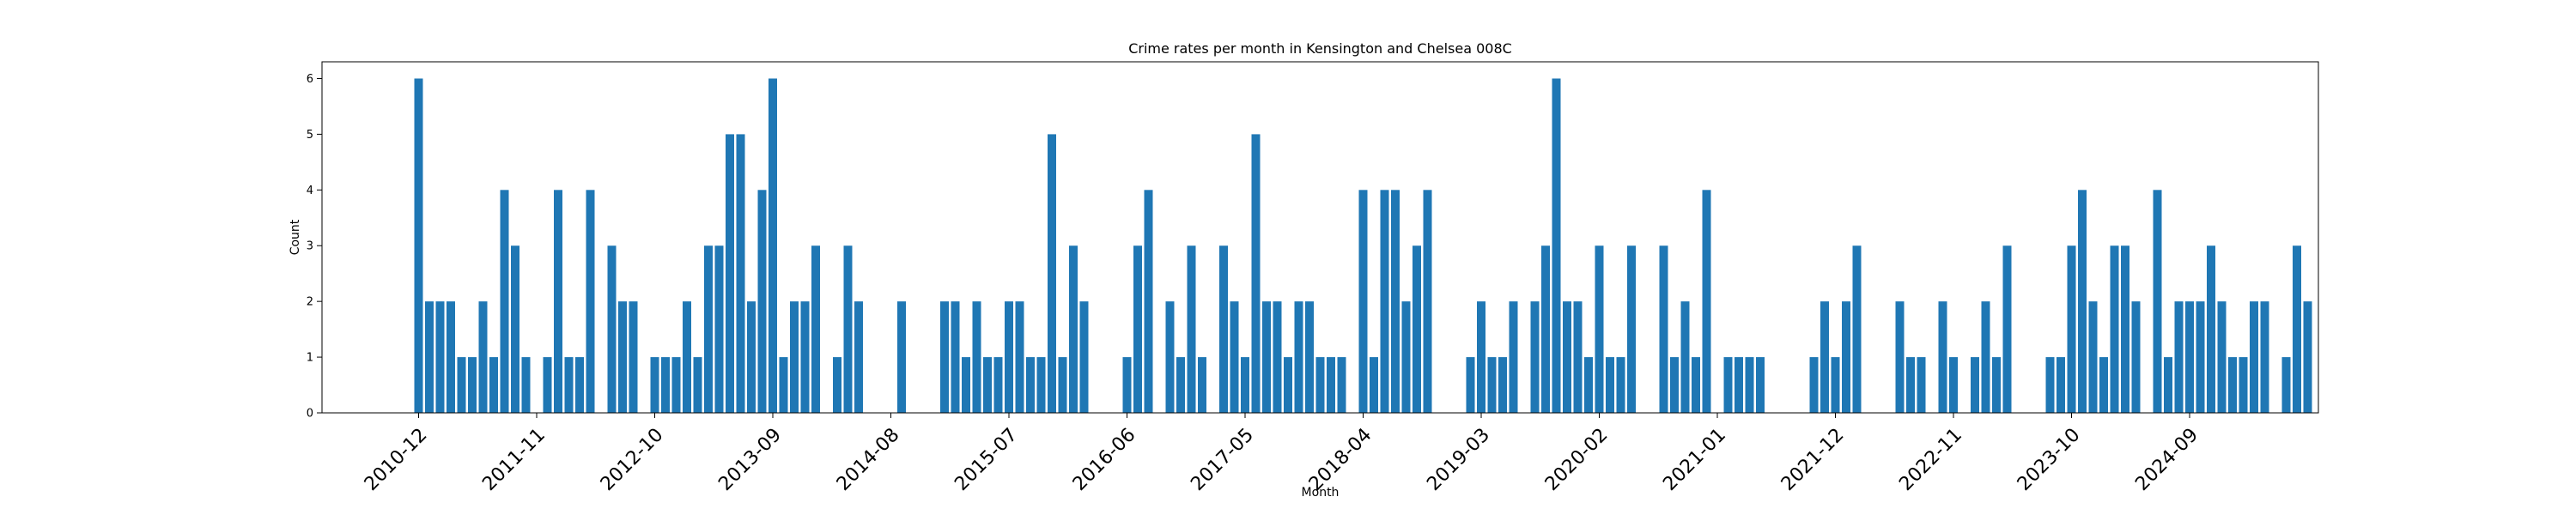 This screenshot has width=2576, height=515. I want to click on y-axis-label: Count, so click(295, 237).